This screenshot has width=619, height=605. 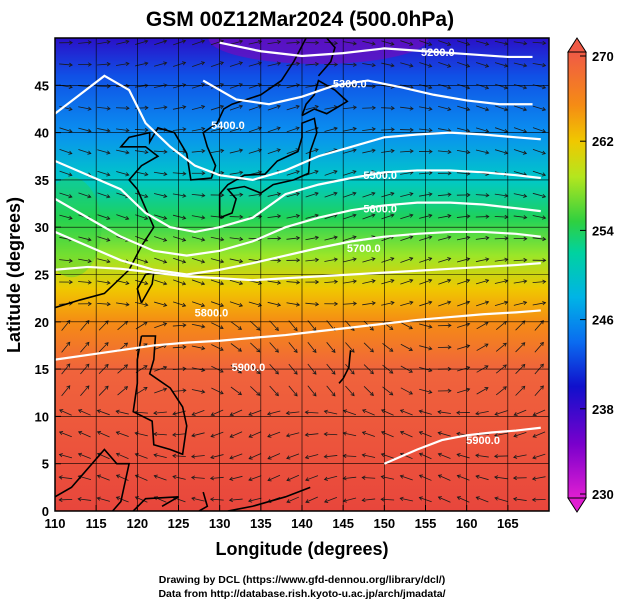 What do you see at coordinates (380, 209) in the screenshot?
I see `contour-label: 5600.0` at bounding box center [380, 209].